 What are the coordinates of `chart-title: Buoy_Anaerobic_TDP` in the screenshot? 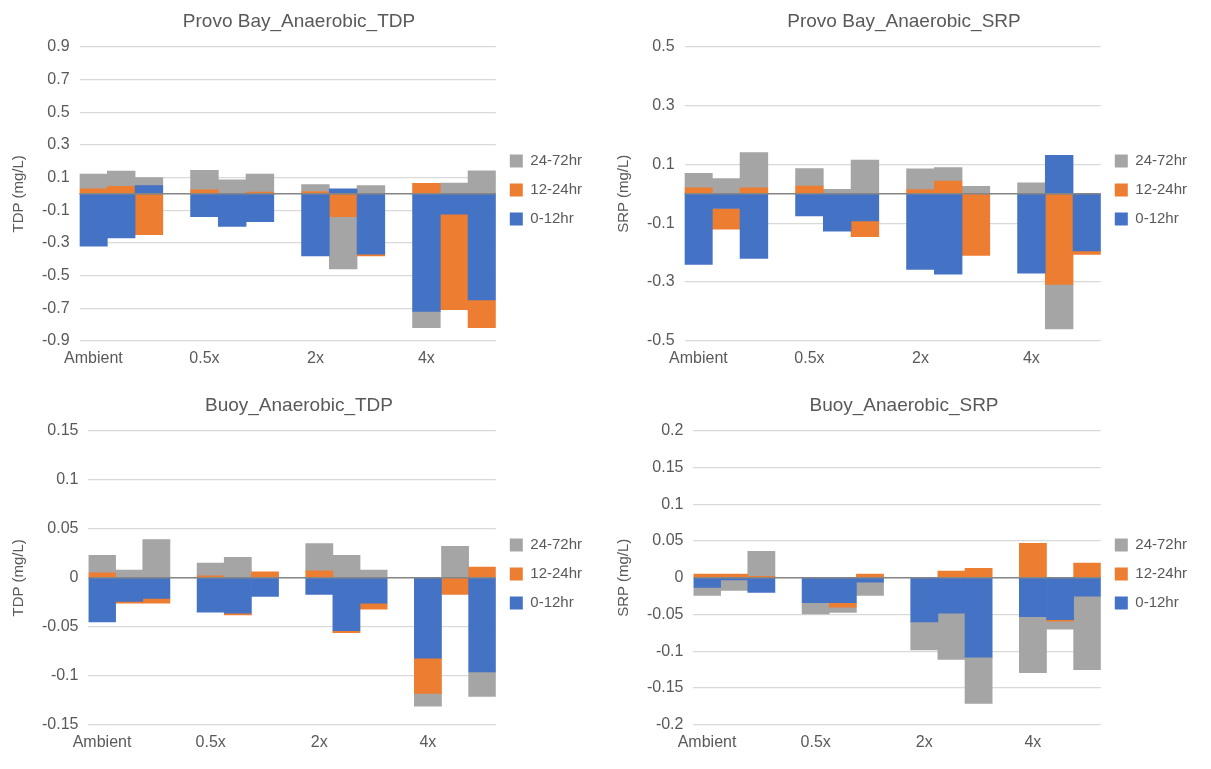 It's located at (299, 404).